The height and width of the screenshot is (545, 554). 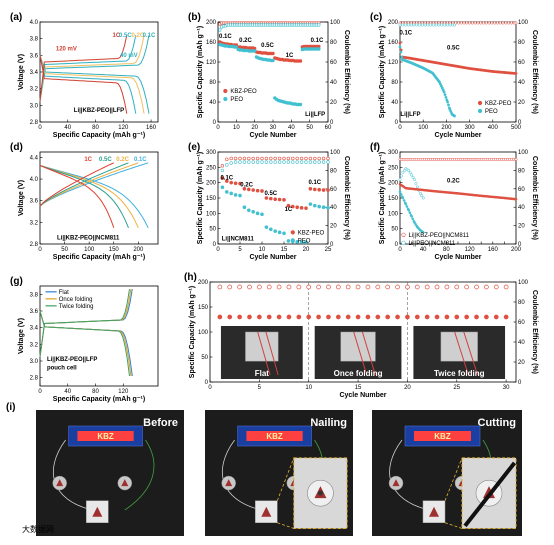 What do you see at coordinates (16, 281) in the screenshot?
I see `panel-letter: (g)` at bounding box center [16, 281].